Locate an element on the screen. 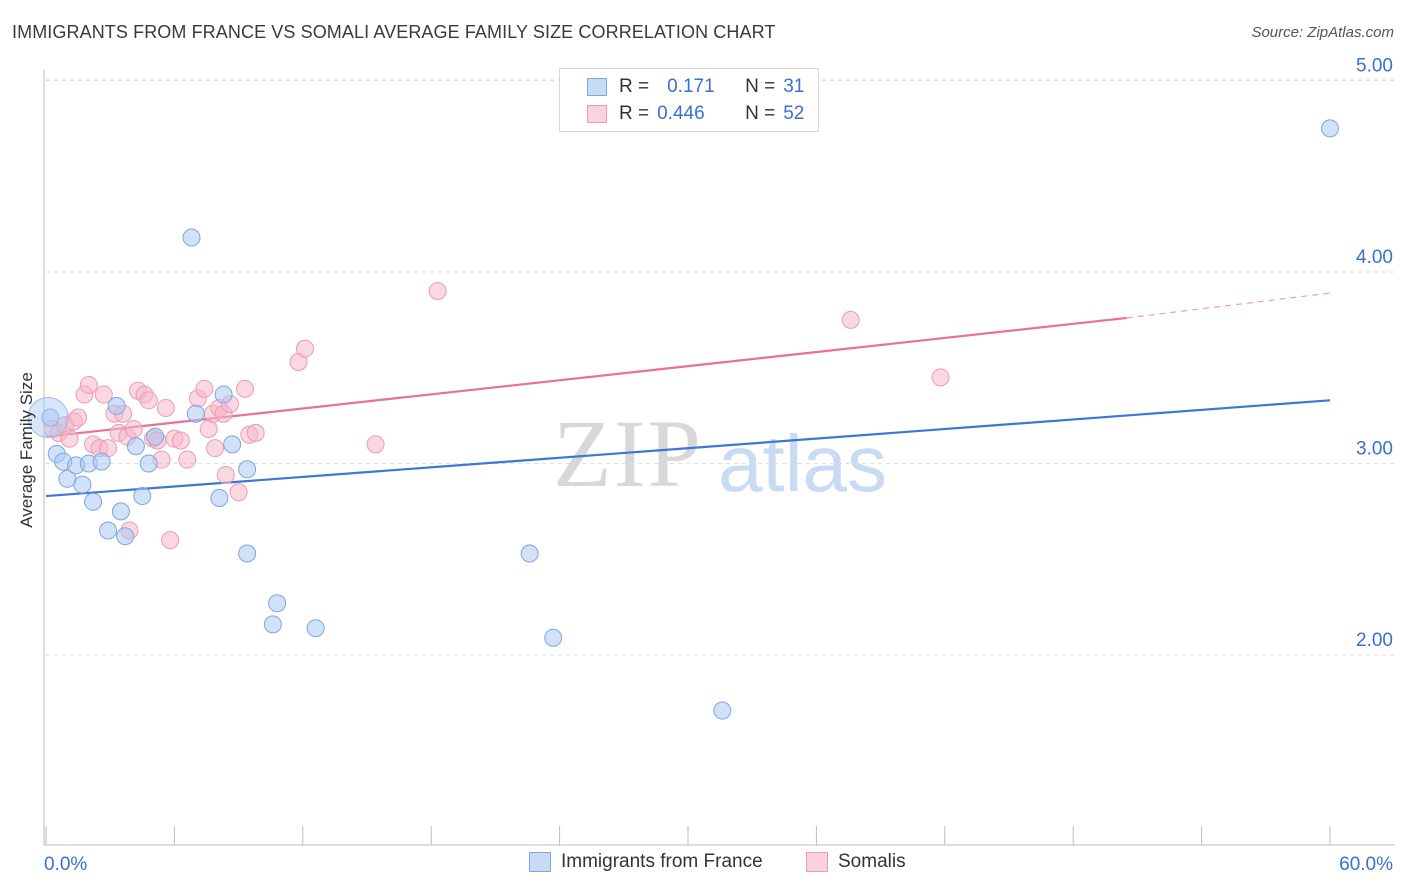  y-tick-label: 4.00 is located at coordinates (1374, 257).